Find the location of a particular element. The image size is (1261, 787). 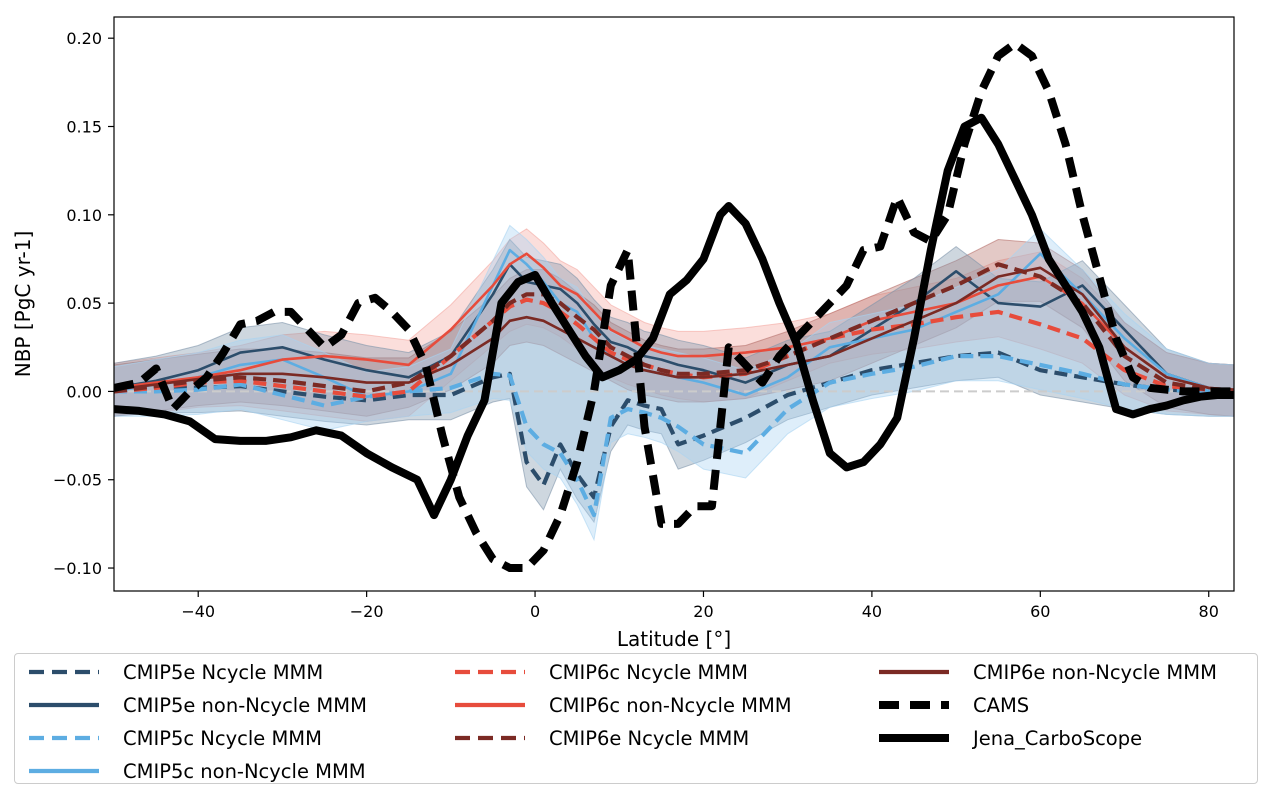

legend-label-jena-carboscope: Jena_CarboScope is located at coordinates (1058, 738).